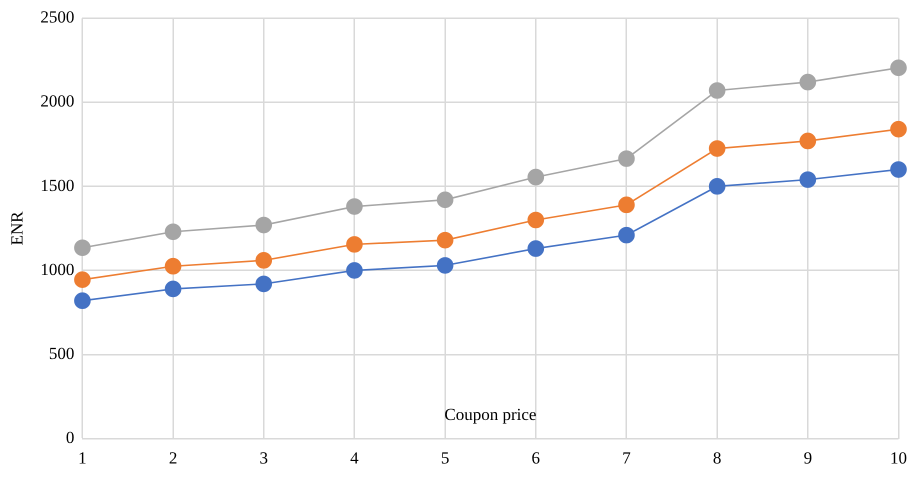  What do you see at coordinates (808, 458) in the screenshot?
I see `x-tick-label: 9` at bounding box center [808, 458].